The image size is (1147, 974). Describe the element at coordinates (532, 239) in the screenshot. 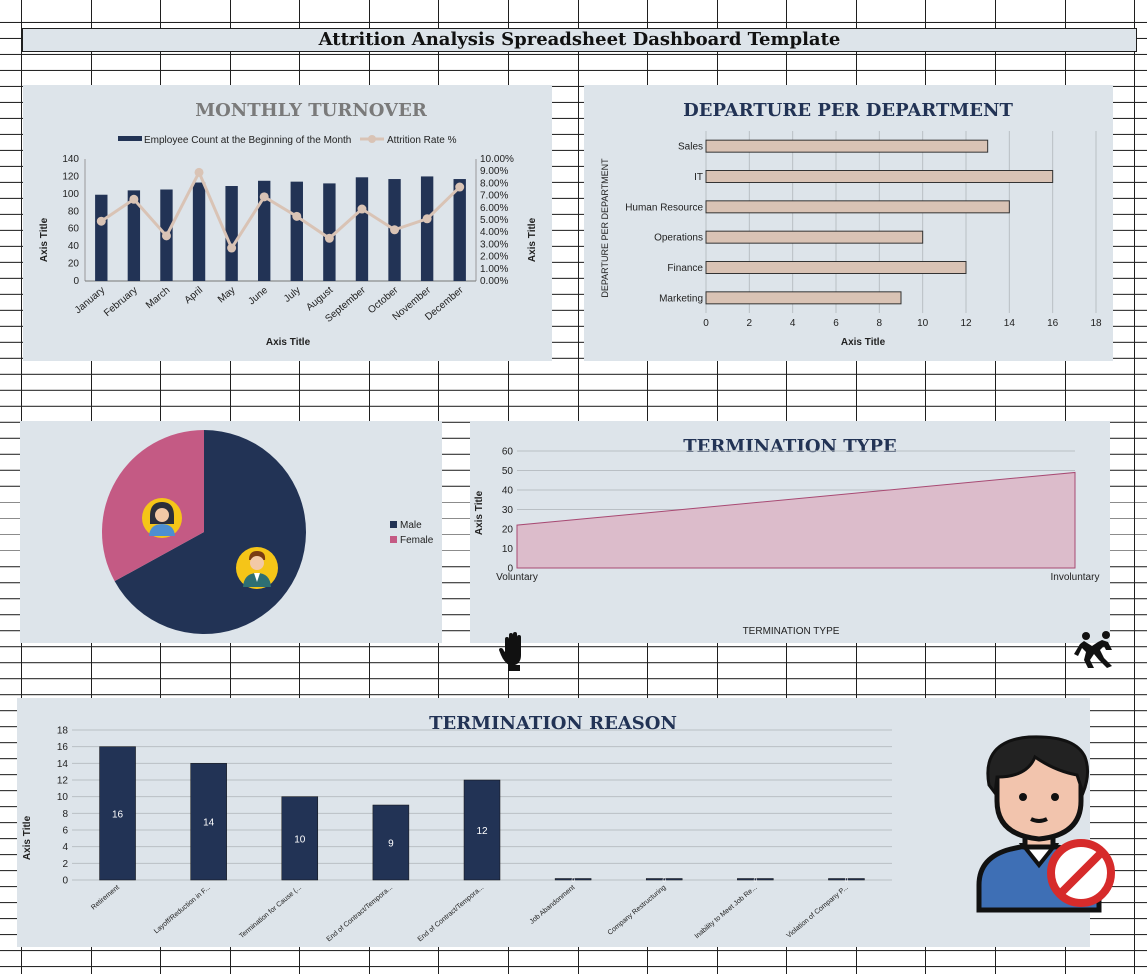

I see `y2-axis-title: Axis Title` at that location.